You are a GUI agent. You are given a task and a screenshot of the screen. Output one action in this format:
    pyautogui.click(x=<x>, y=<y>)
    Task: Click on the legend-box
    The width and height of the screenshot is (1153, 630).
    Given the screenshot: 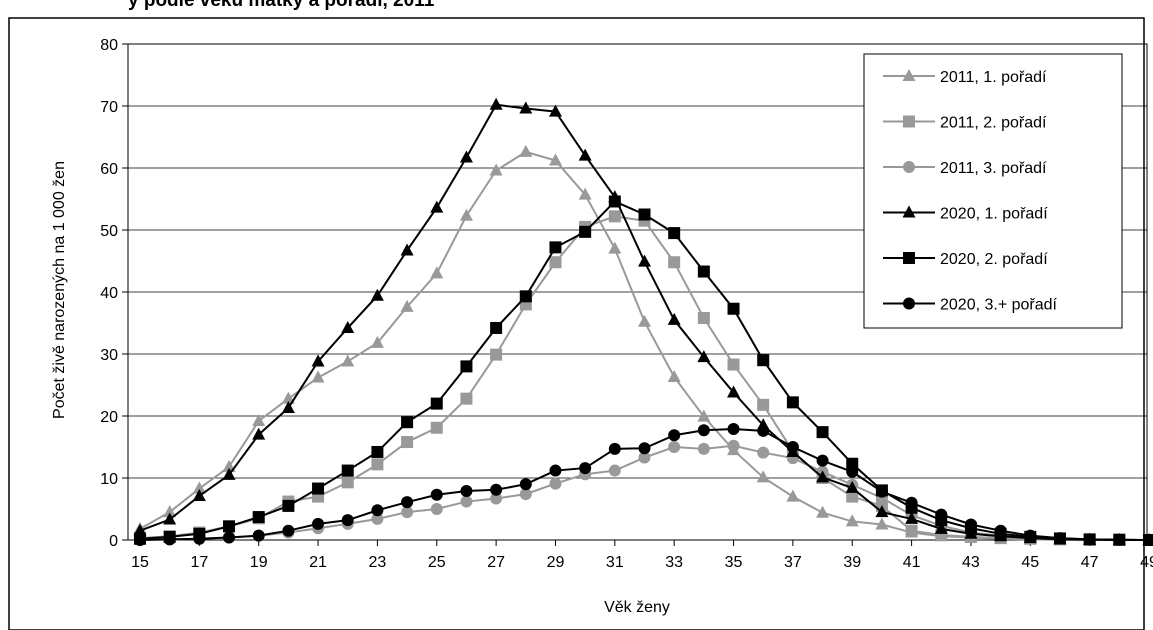 What is the action you would take?
    pyautogui.click(x=993, y=191)
    